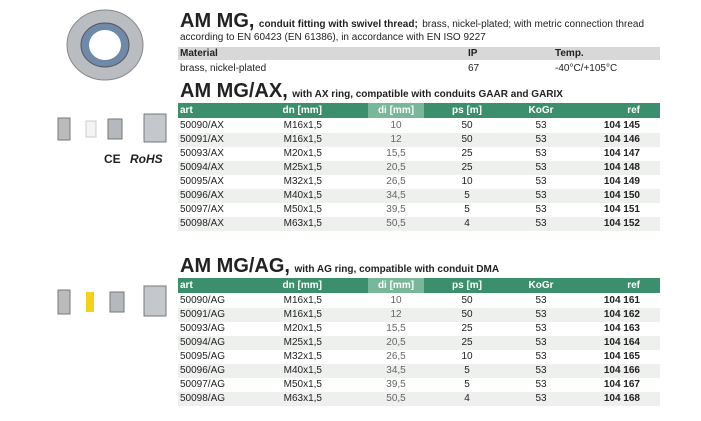  What do you see at coordinates (396, 370) in the screenshot?
I see `table-cell: 34,5` at bounding box center [396, 370].